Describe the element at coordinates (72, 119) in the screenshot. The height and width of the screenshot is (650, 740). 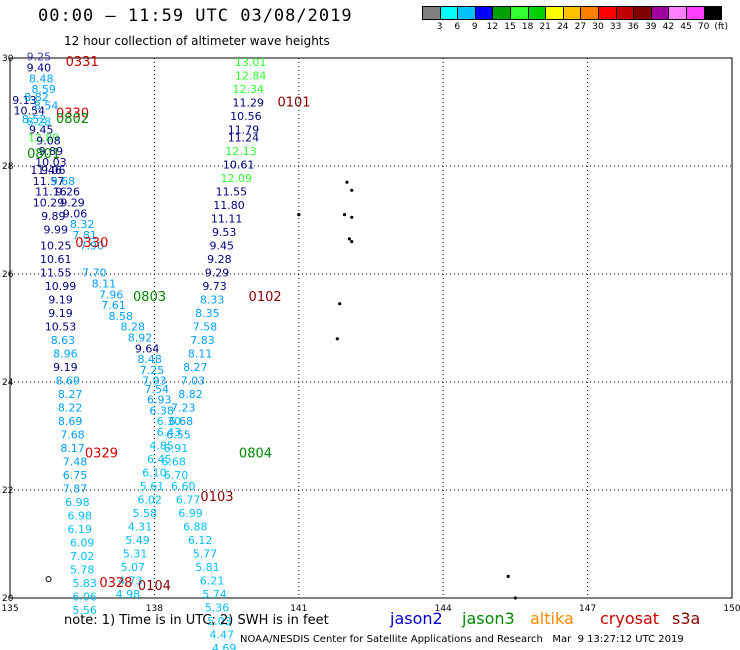
I see `time-label: 0802` at that location.